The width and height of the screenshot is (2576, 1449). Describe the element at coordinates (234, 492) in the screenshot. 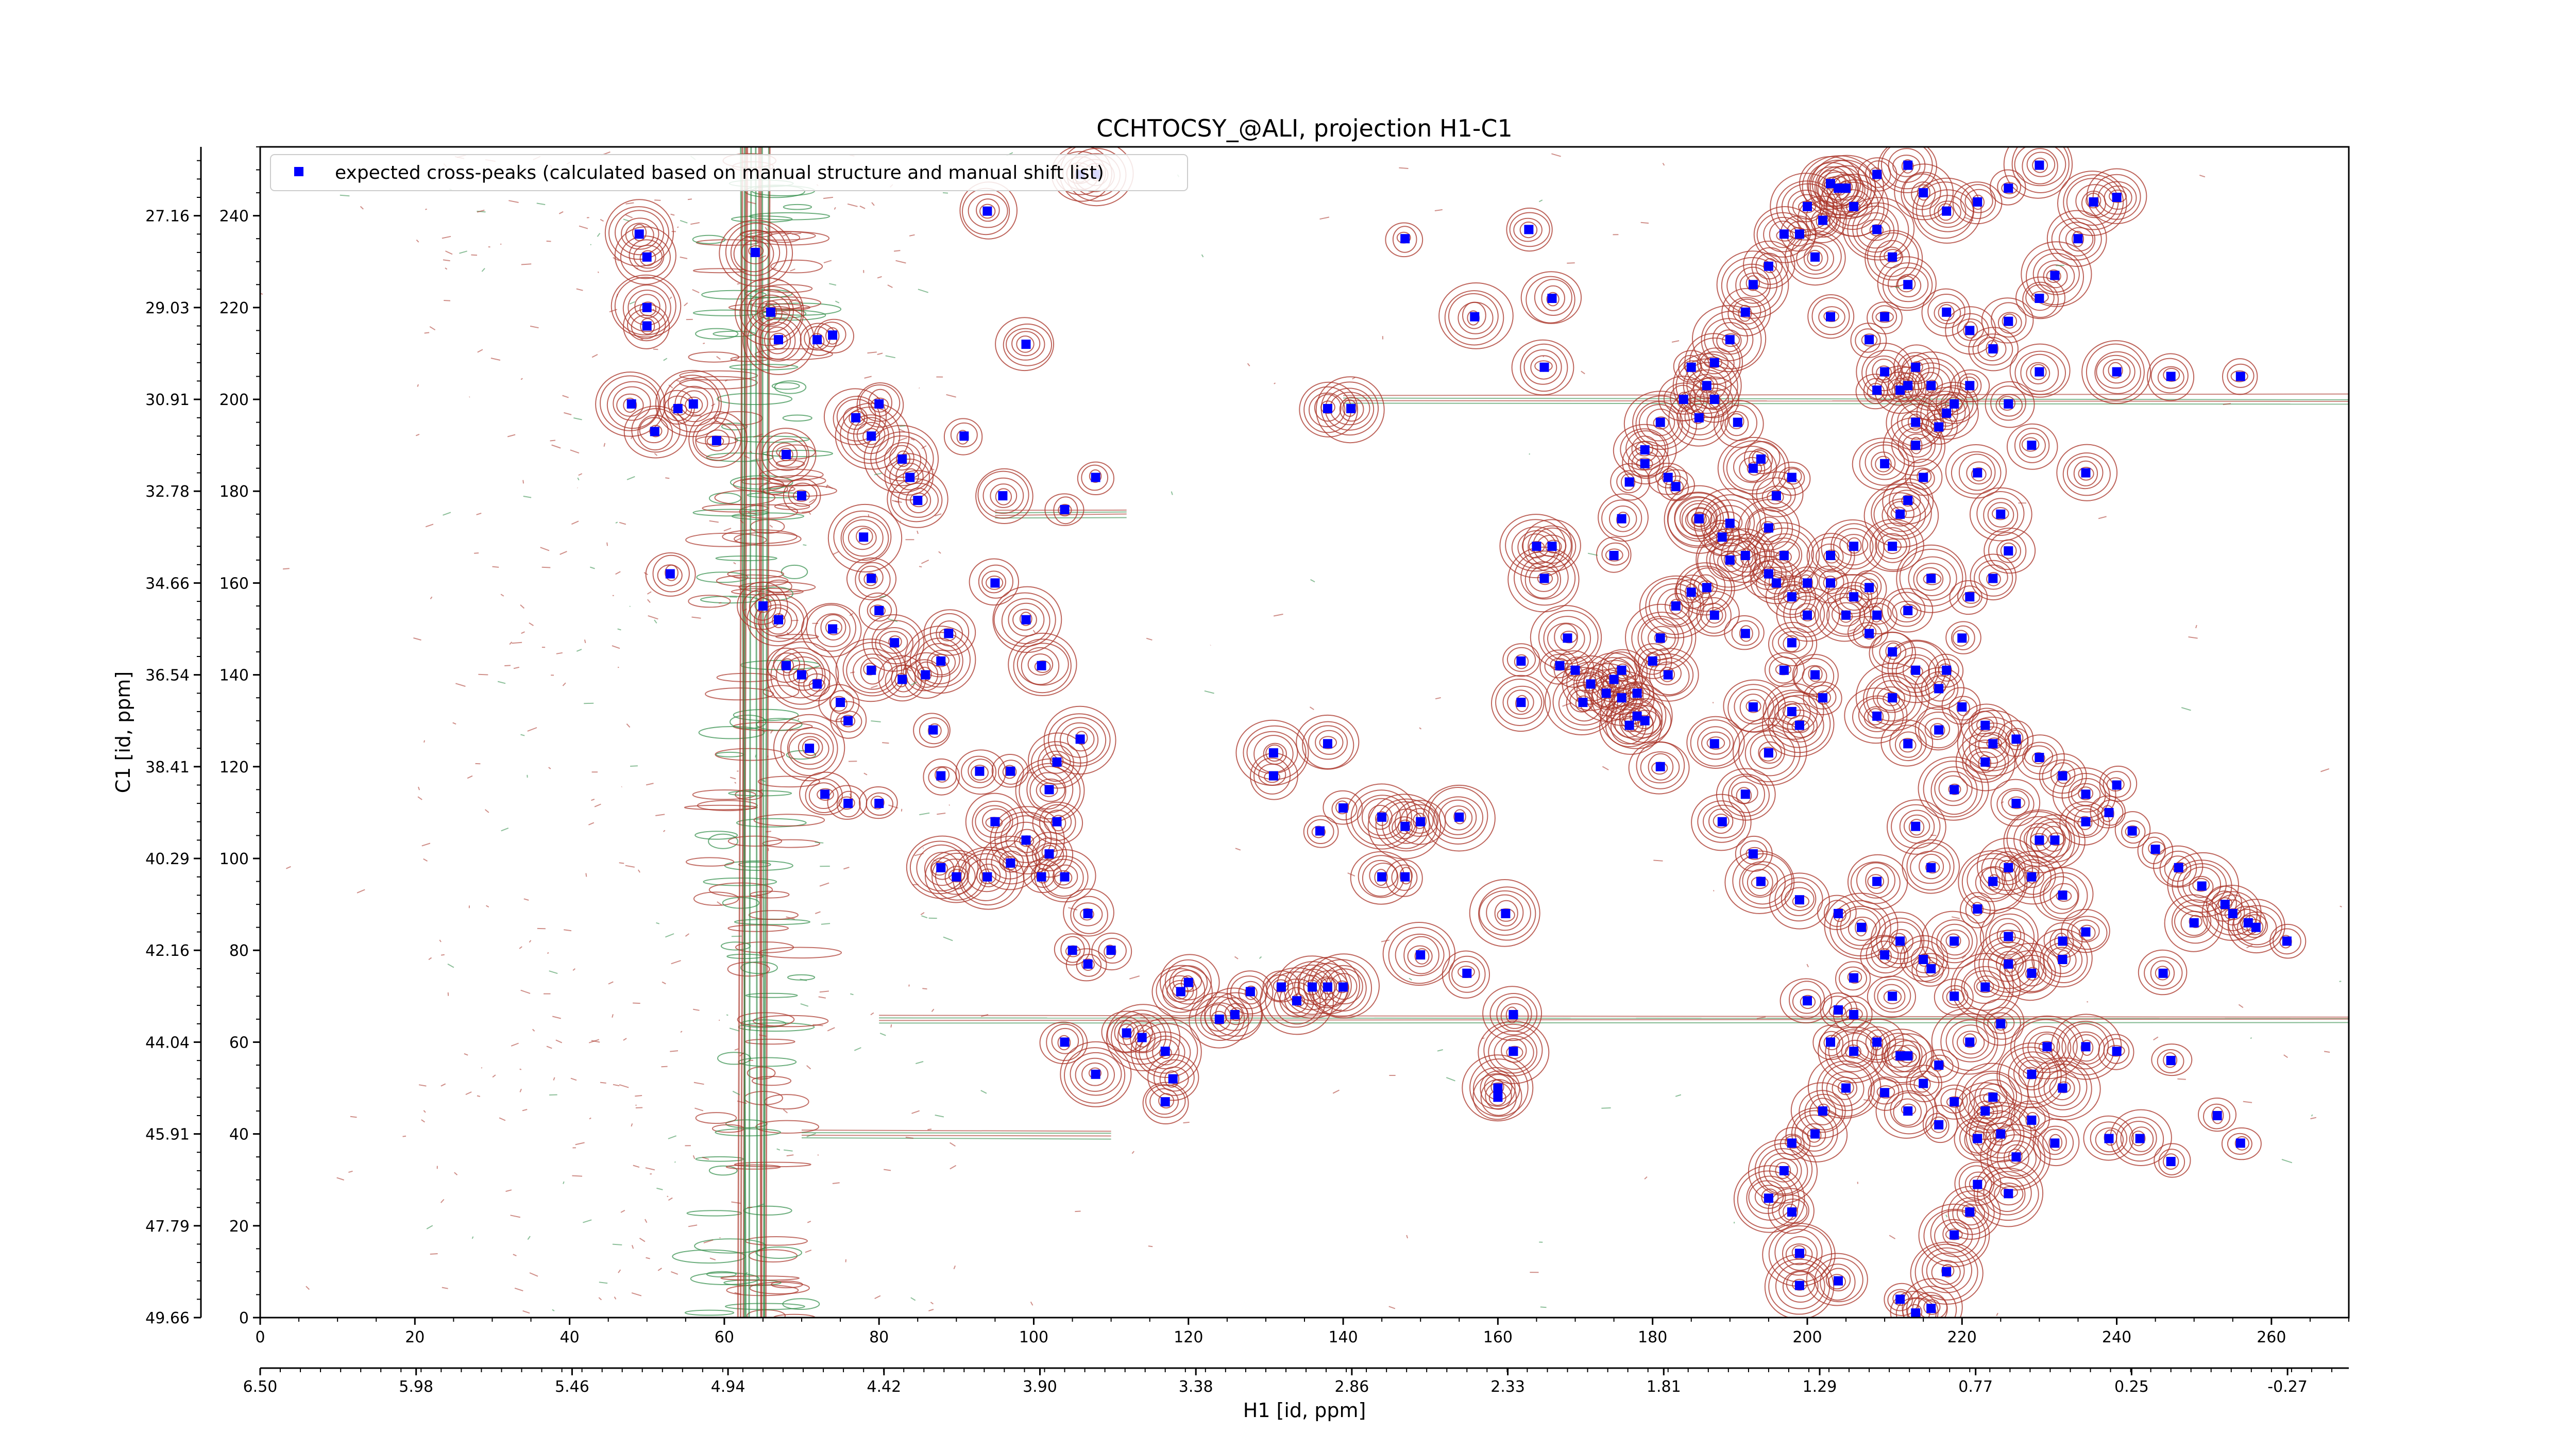

I see `y-tick-label: 180` at that location.